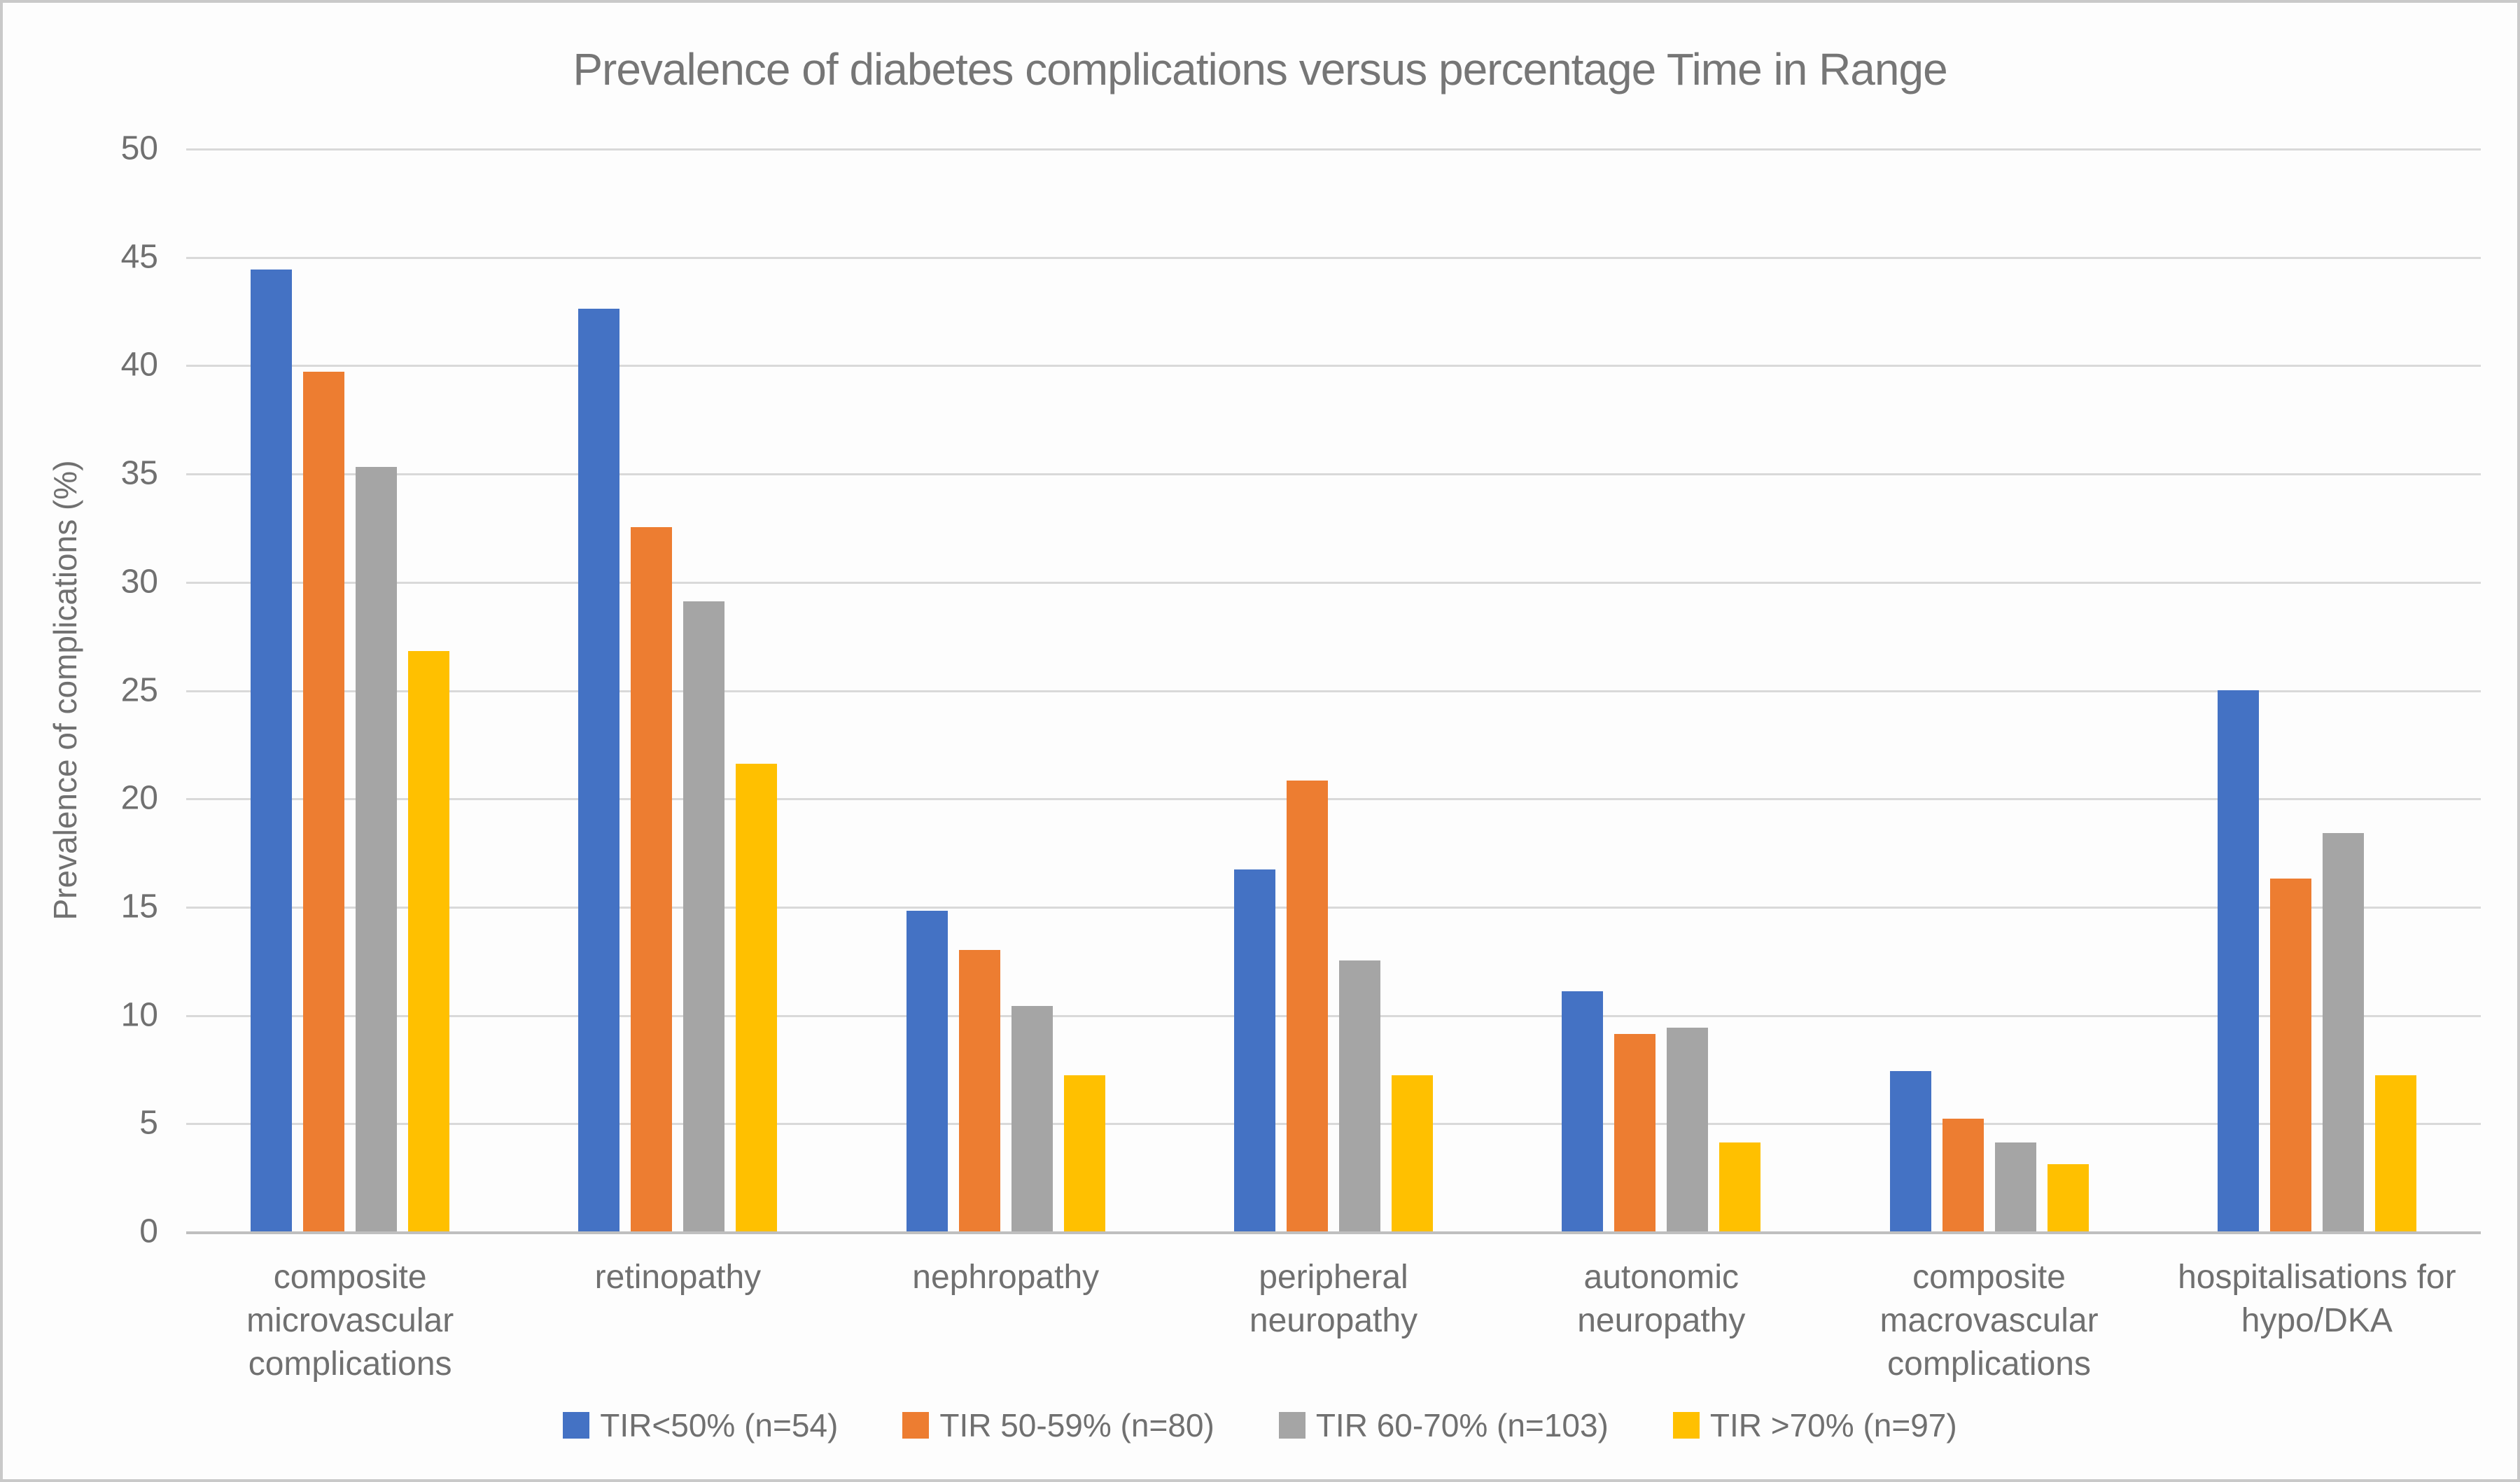 Image resolution: width=2520 pixels, height=1482 pixels. I want to click on x-category-label-line: hospitalisations for, so click(2317, 1278).